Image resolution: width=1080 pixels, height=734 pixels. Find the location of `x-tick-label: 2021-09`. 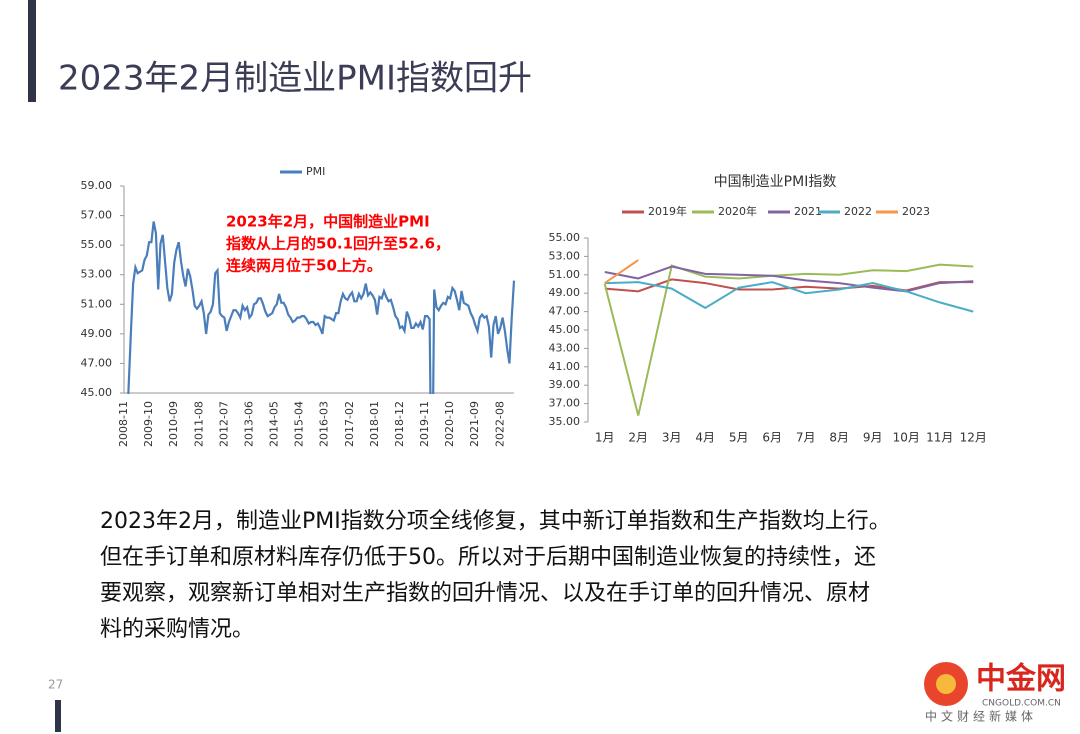

x-tick-label: 2021-09 is located at coordinates (474, 424).